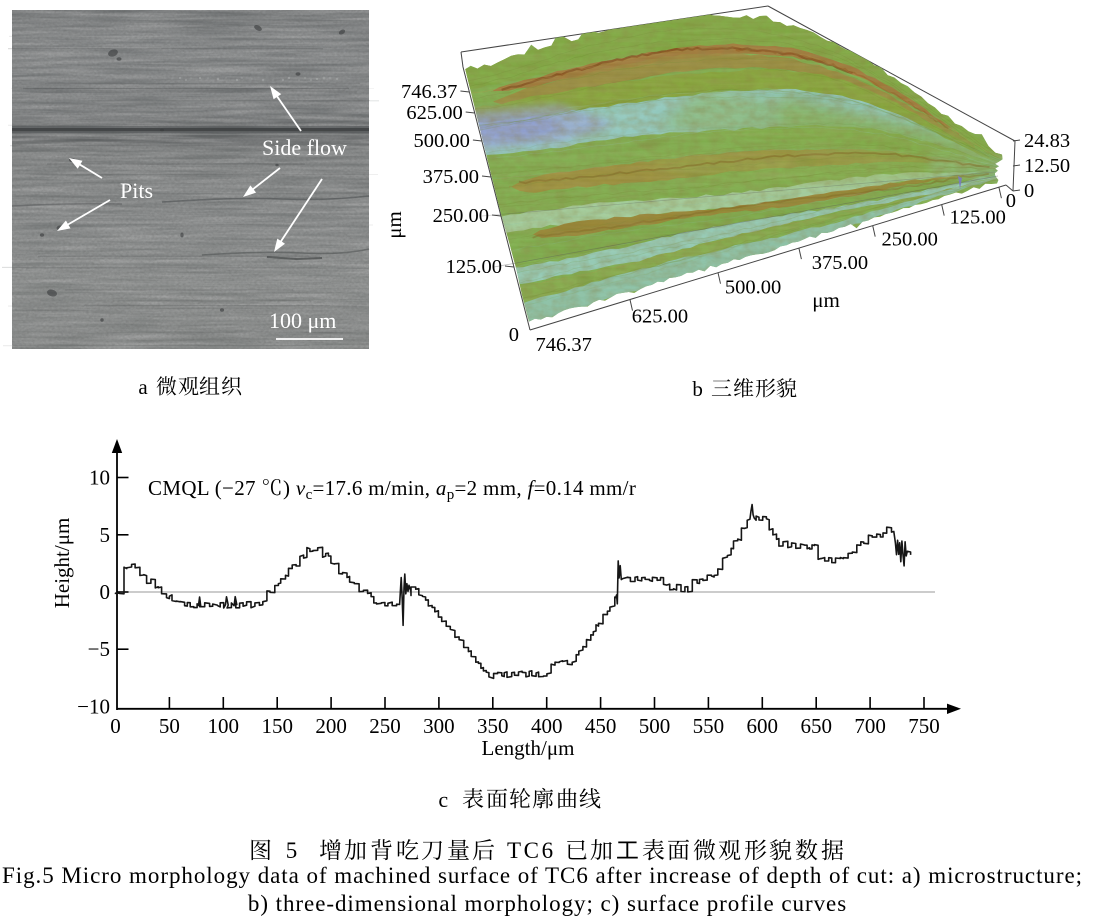  What do you see at coordinates (62, 563) in the screenshot?
I see `svg-text: Height/μm` at bounding box center [62, 563].